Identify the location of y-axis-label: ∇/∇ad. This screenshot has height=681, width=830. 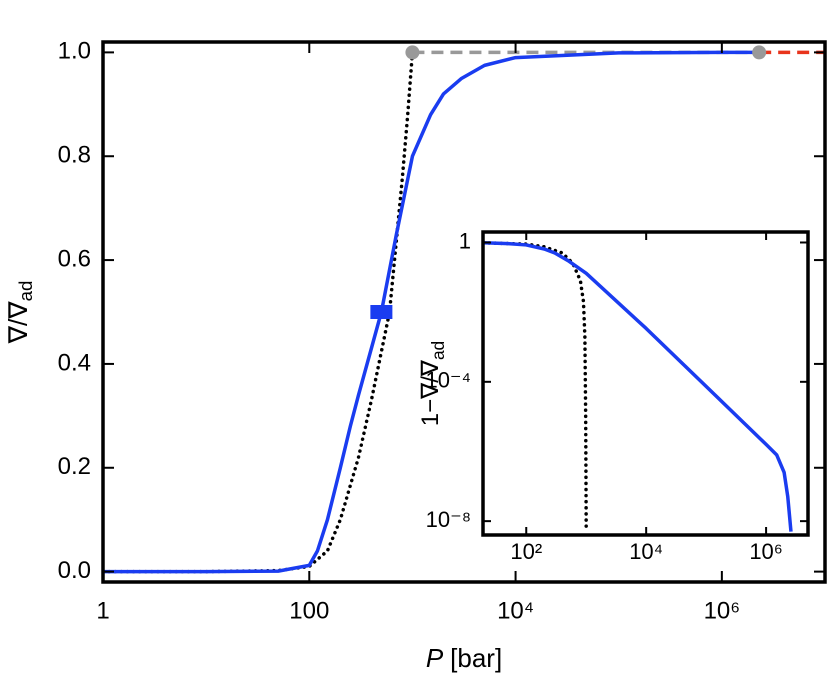
(19, 313).